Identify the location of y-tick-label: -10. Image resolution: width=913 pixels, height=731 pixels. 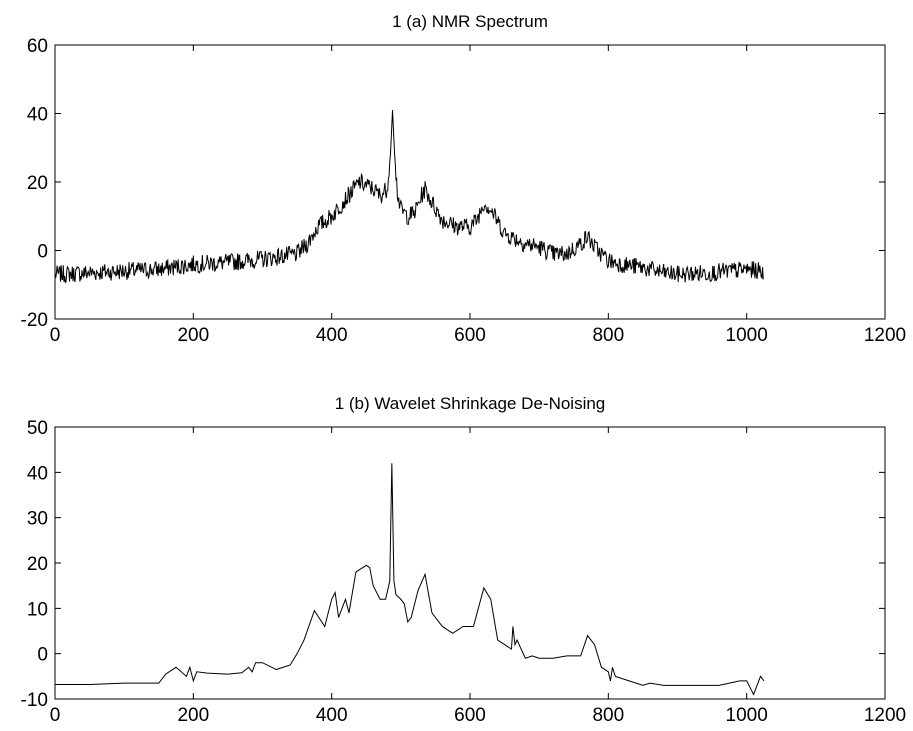
(34, 700).